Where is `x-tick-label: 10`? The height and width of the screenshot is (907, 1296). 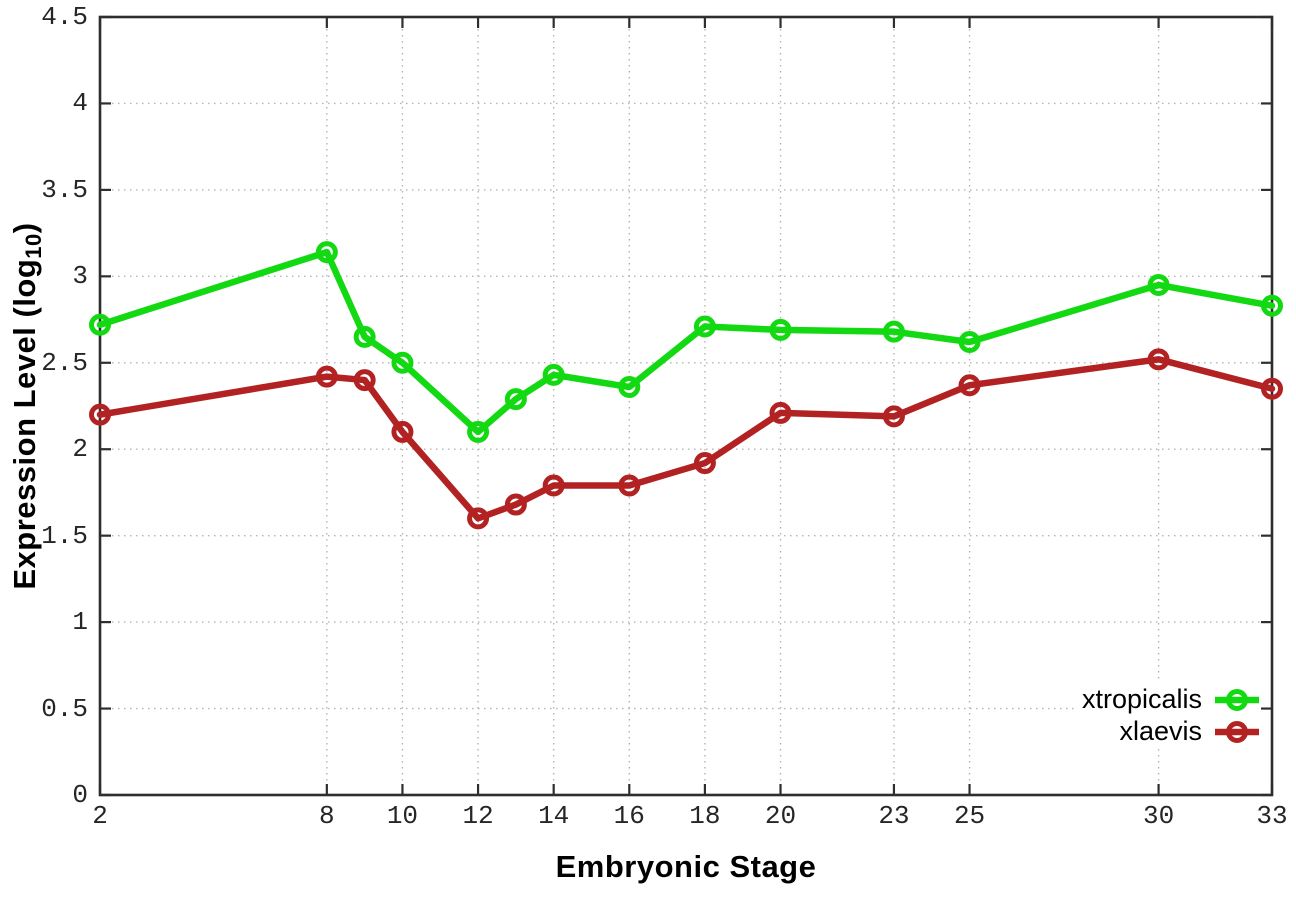 x-tick-label: 10 is located at coordinates (402, 816).